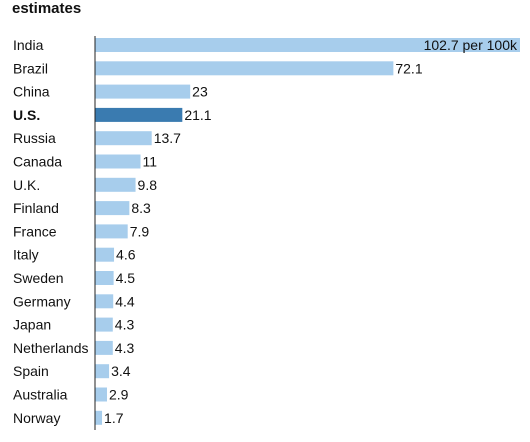  Describe the element at coordinates (32, 325) in the screenshot. I see `category-label-japan: Japan` at that location.